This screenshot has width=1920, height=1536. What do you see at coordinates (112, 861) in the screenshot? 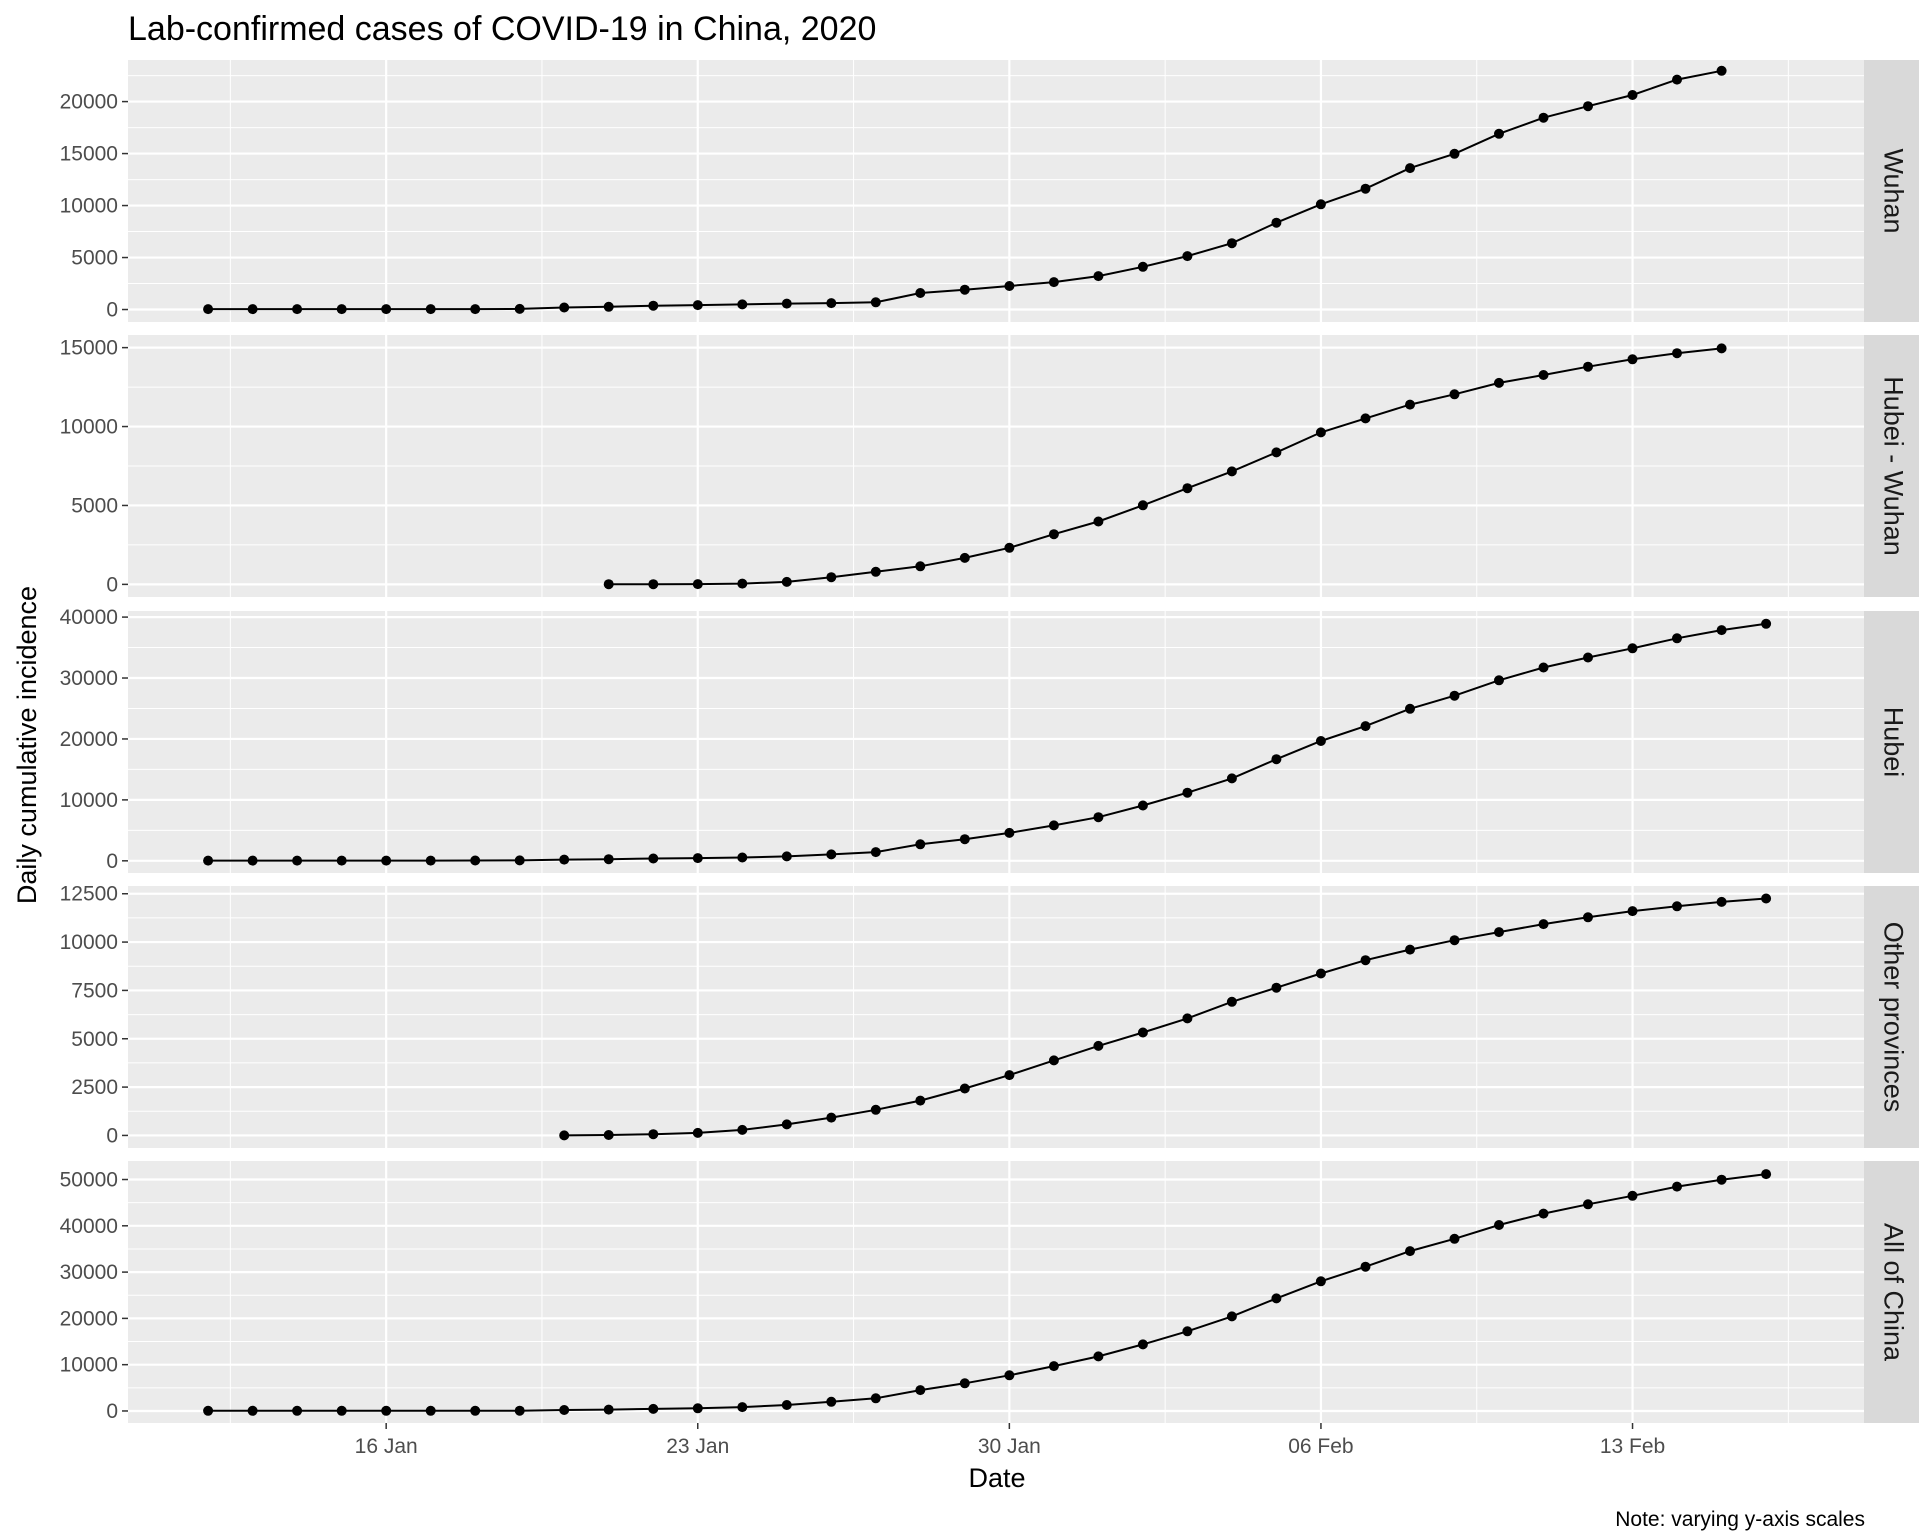
I see `y-tick-label: 0` at bounding box center [112, 861].